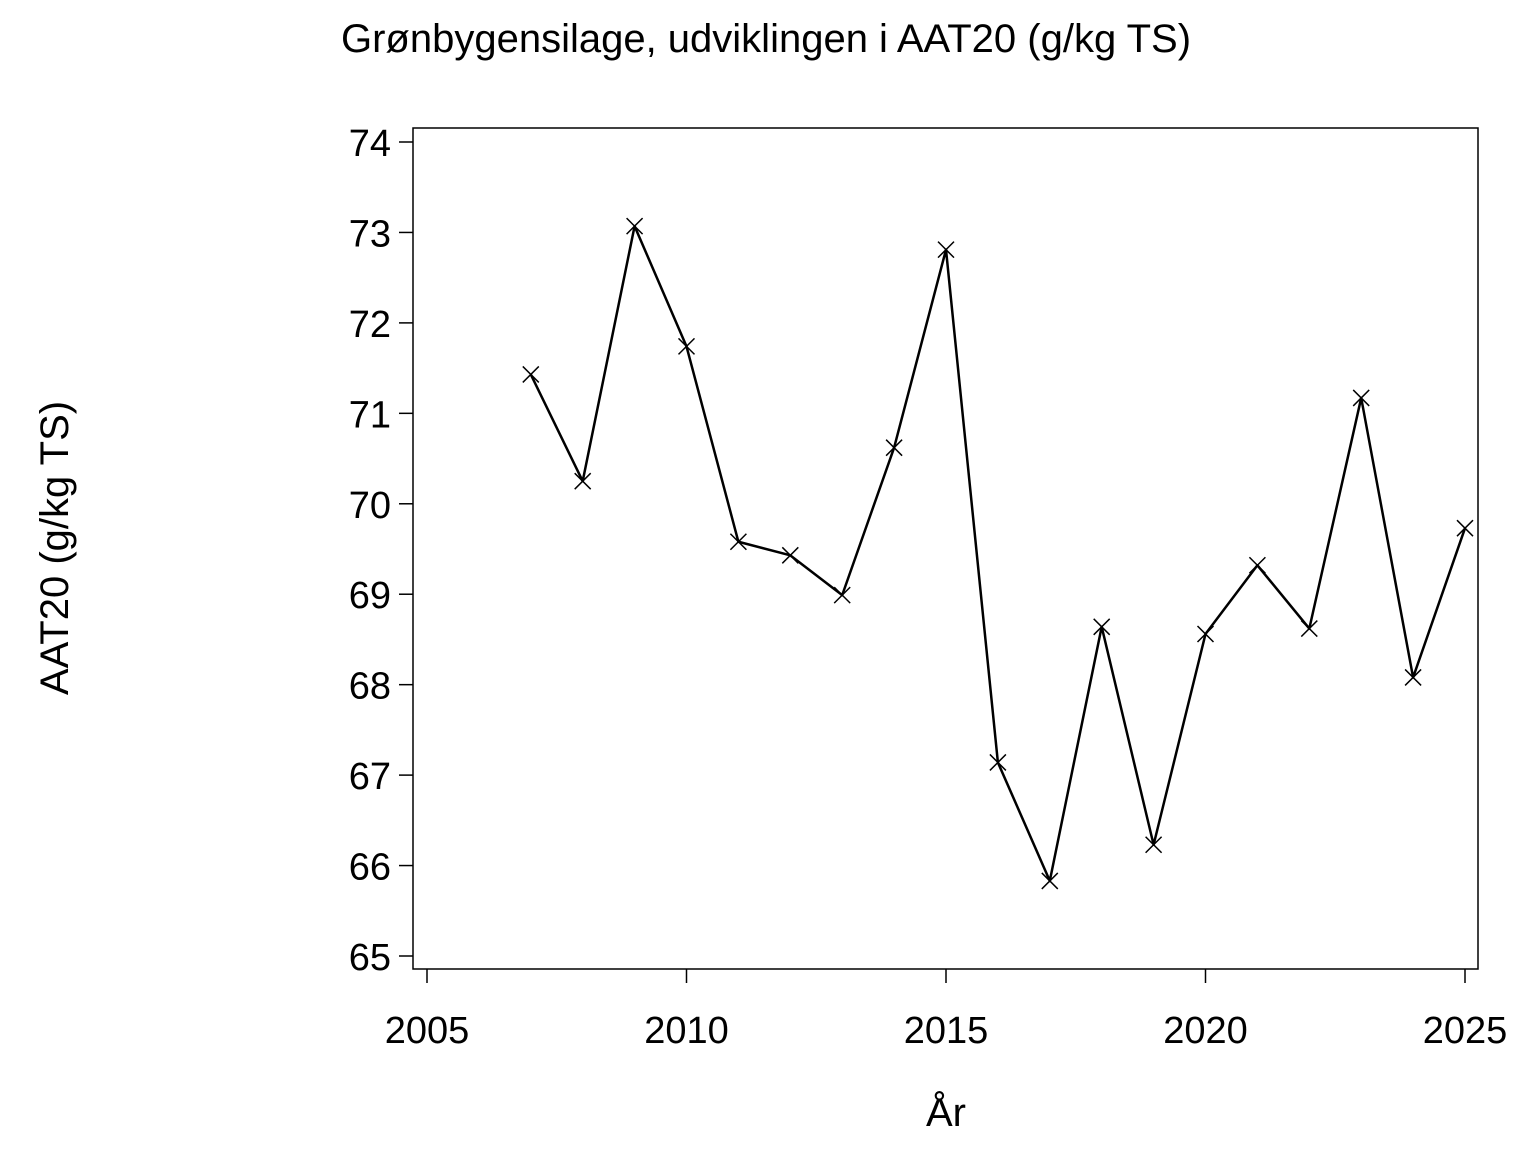 The image size is (1536, 1157). What do you see at coordinates (370, 958) in the screenshot?
I see `y-tick-label: 65` at bounding box center [370, 958].